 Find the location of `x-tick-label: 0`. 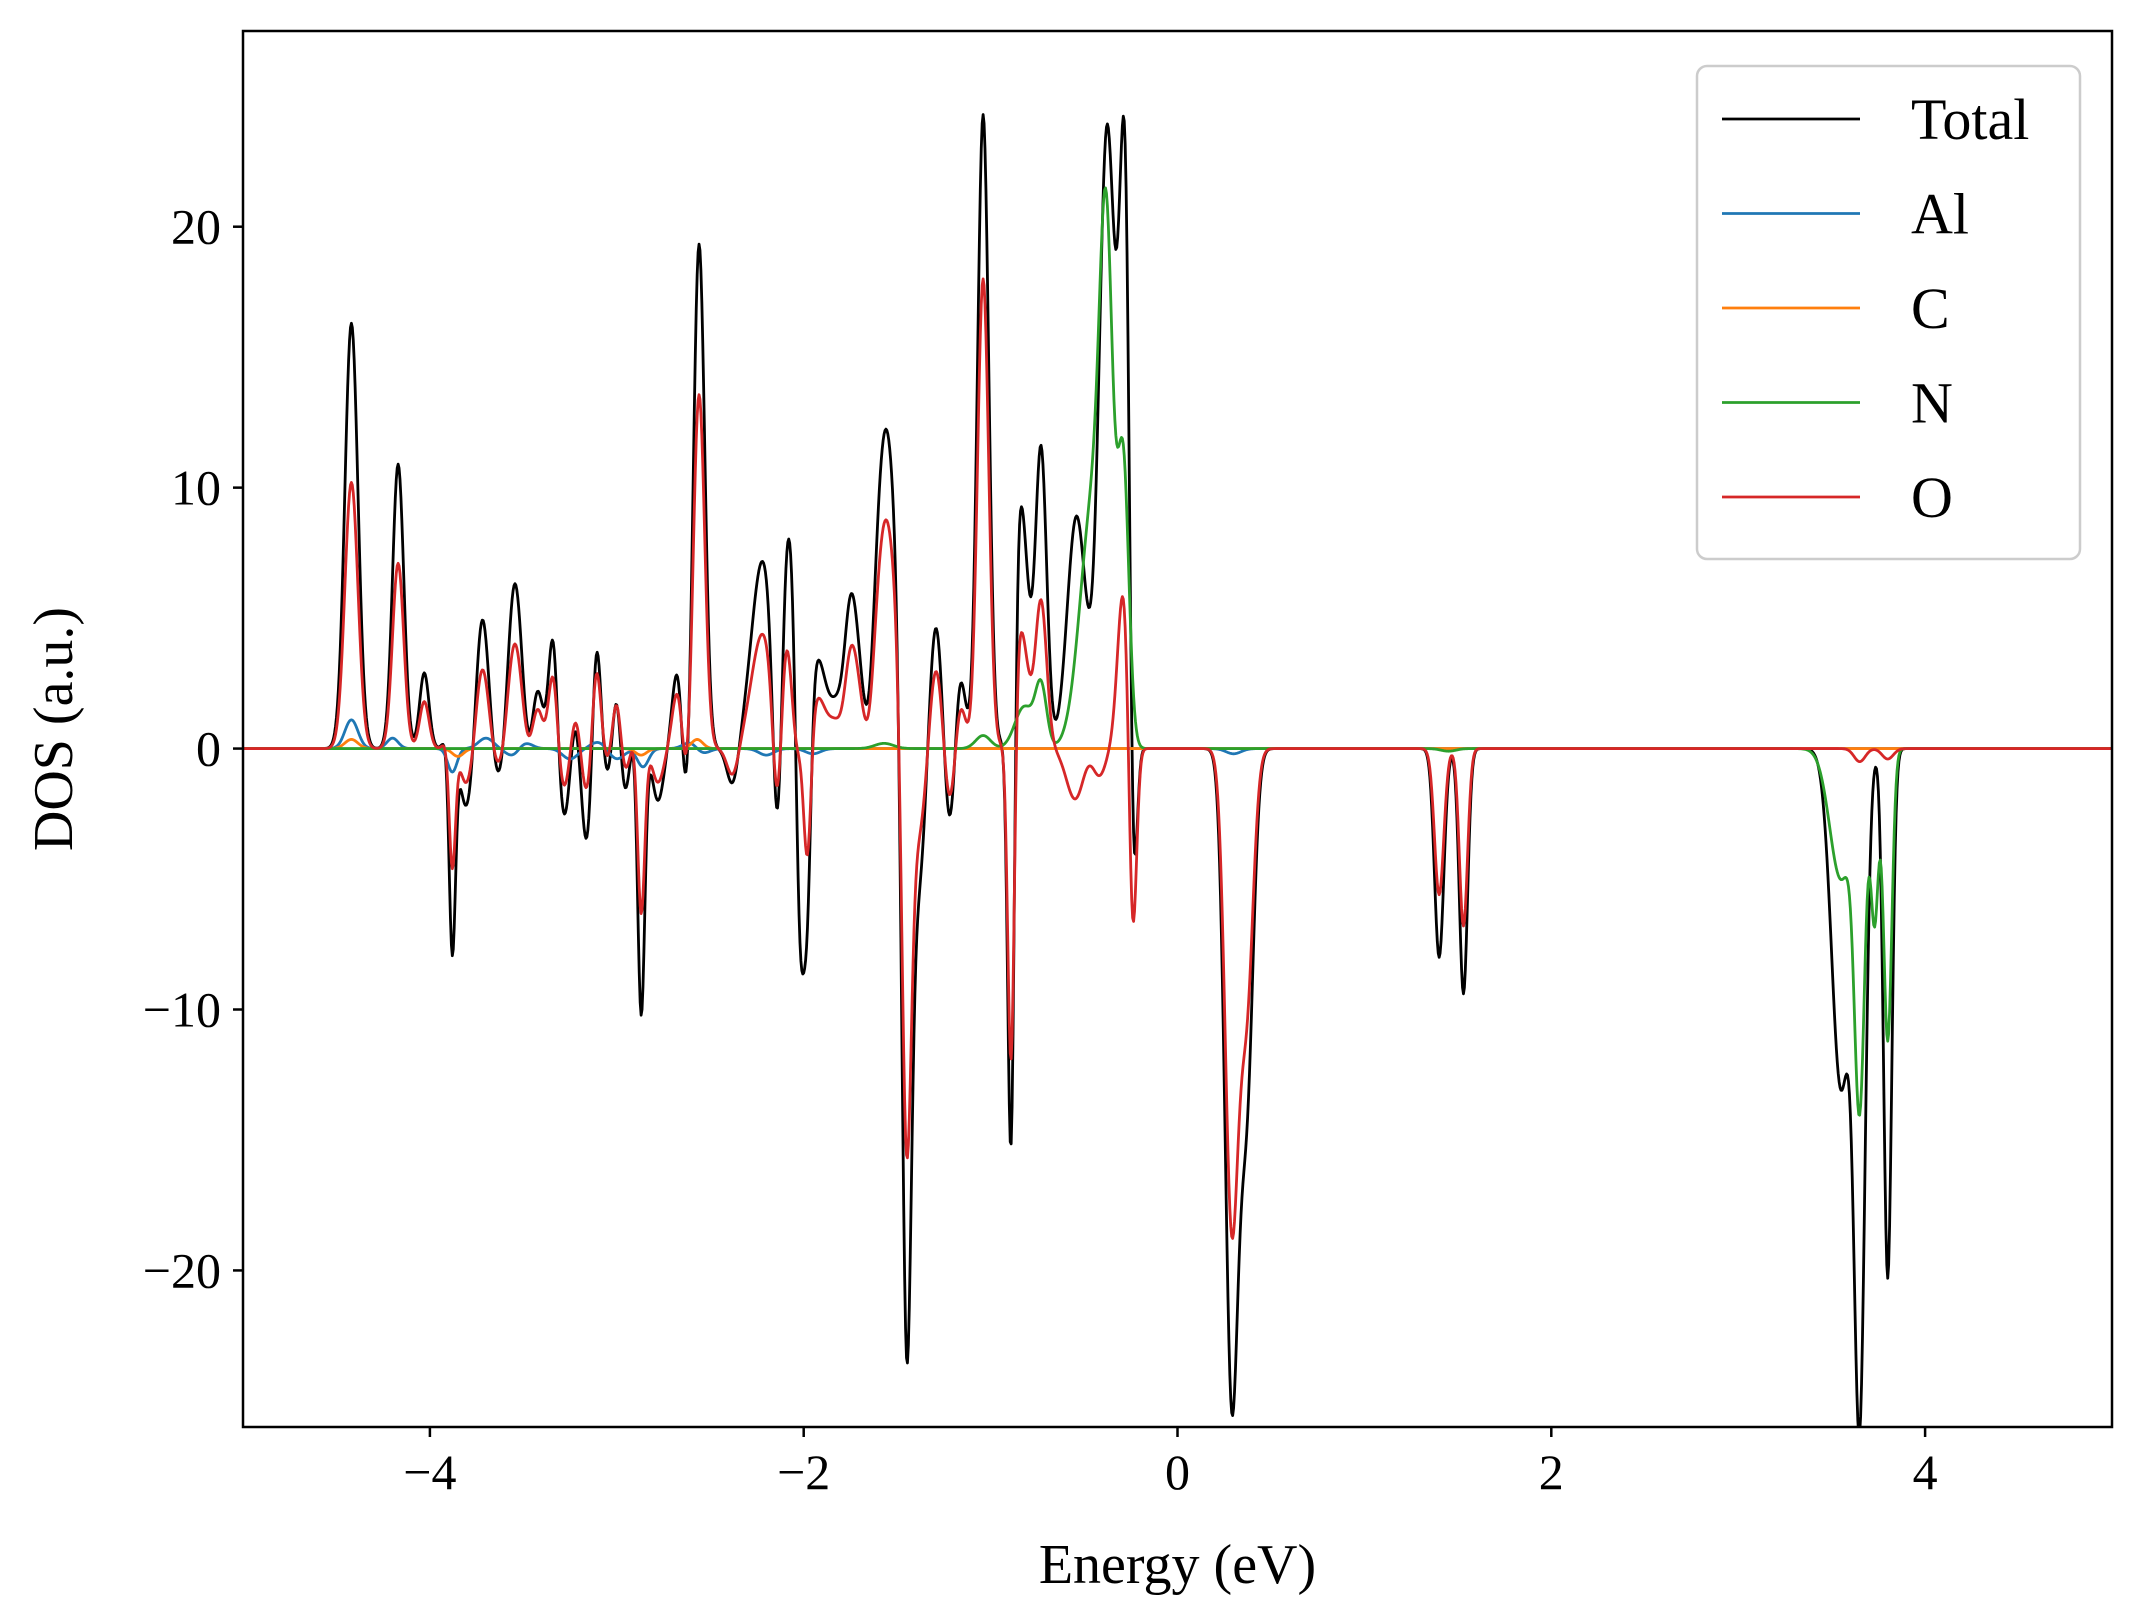

x-tick-label: 0 is located at coordinates (1177, 1472).